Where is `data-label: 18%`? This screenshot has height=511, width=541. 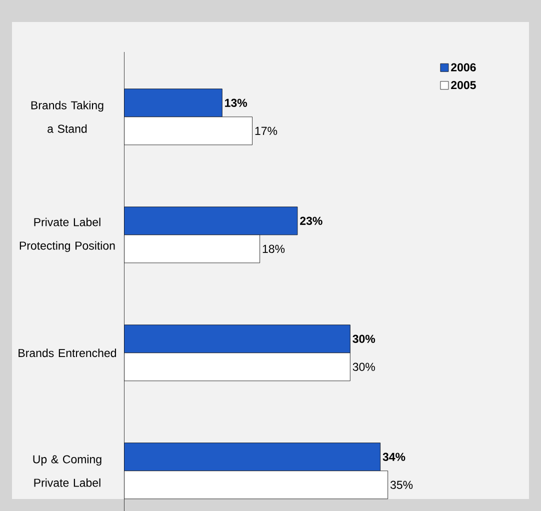
data-label: 18% is located at coordinates (273, 248).